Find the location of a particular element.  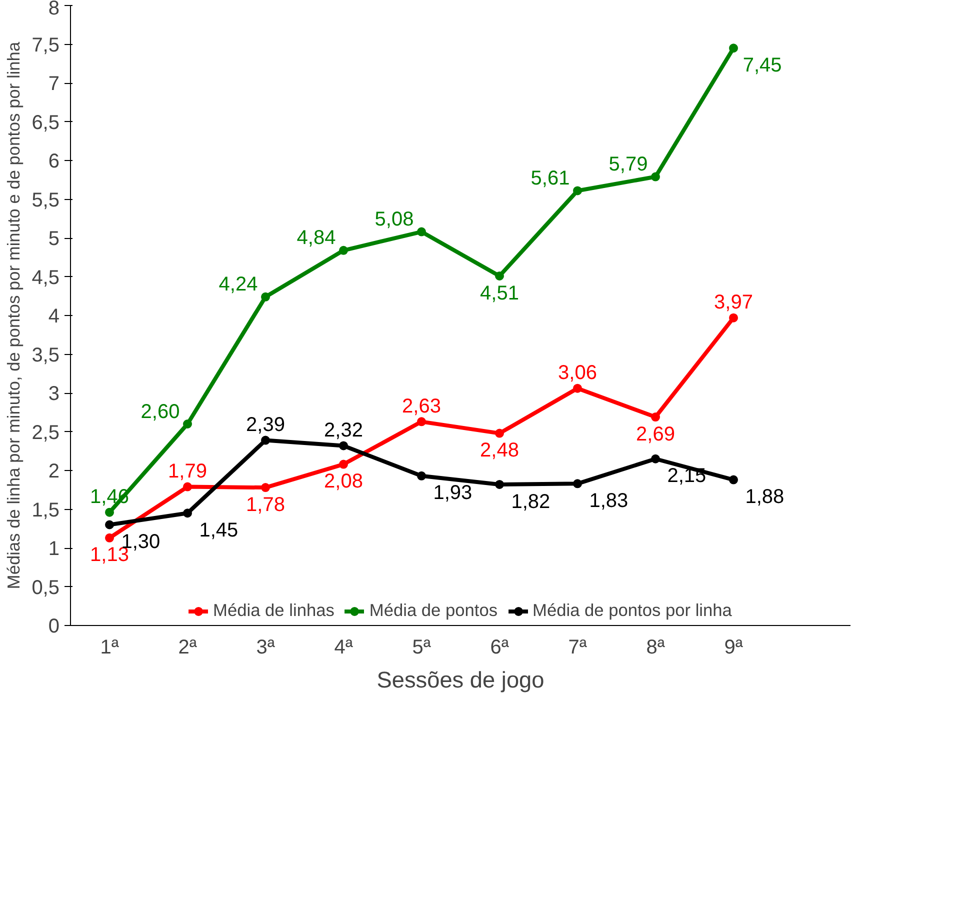

y-tick-label: 5 is located at coordinates (54, 239).